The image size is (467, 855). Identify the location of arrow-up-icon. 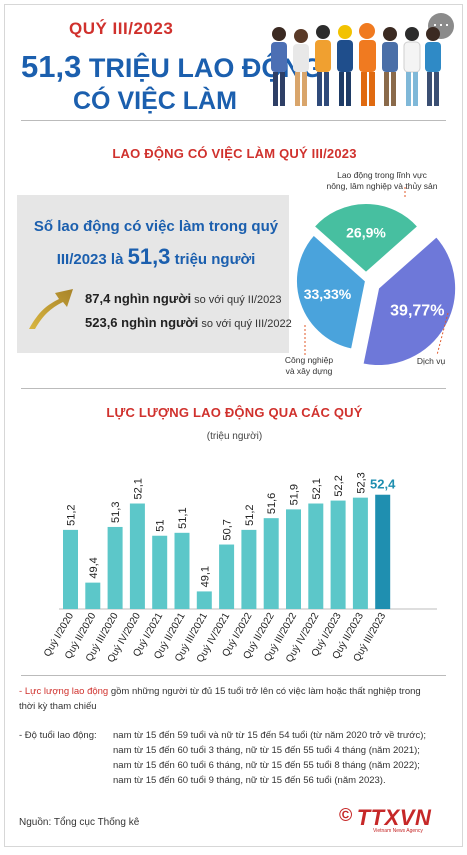
(51, 309).